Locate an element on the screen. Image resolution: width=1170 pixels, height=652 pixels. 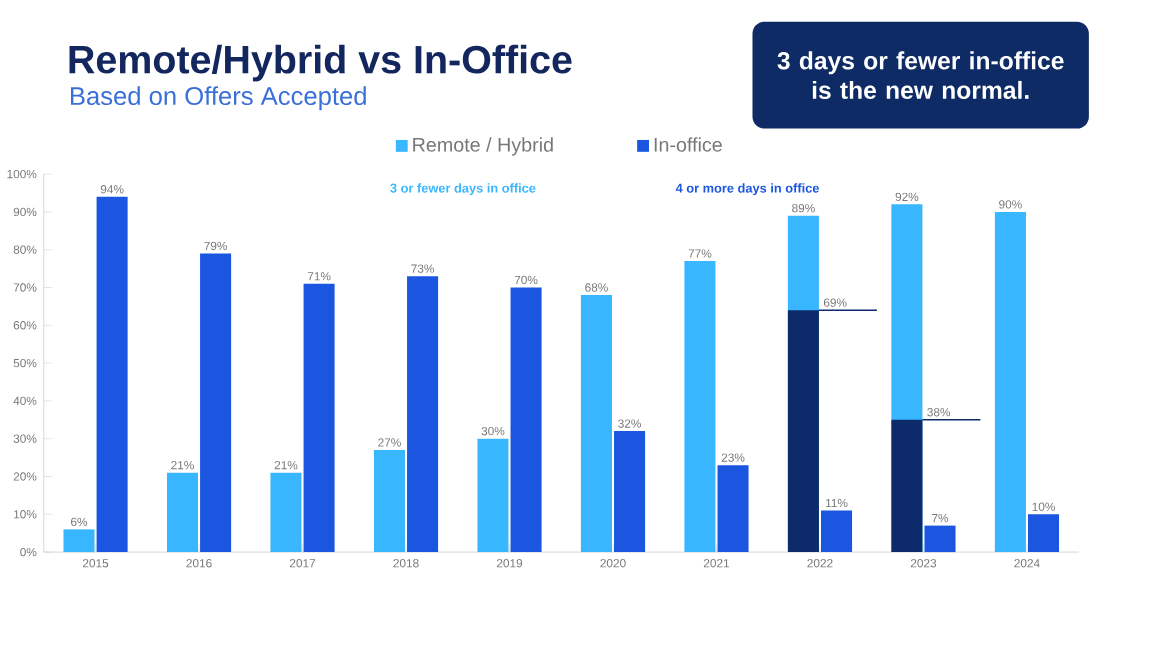
legend-label: Remote / Hybrid is located at coordinates (483, 147).